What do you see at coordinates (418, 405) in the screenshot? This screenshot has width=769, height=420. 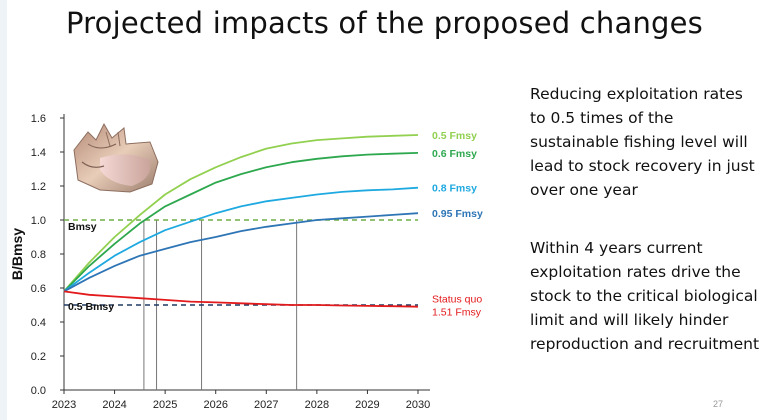 I see `x-tick-label: 2030` at bounding box center [418, 405].